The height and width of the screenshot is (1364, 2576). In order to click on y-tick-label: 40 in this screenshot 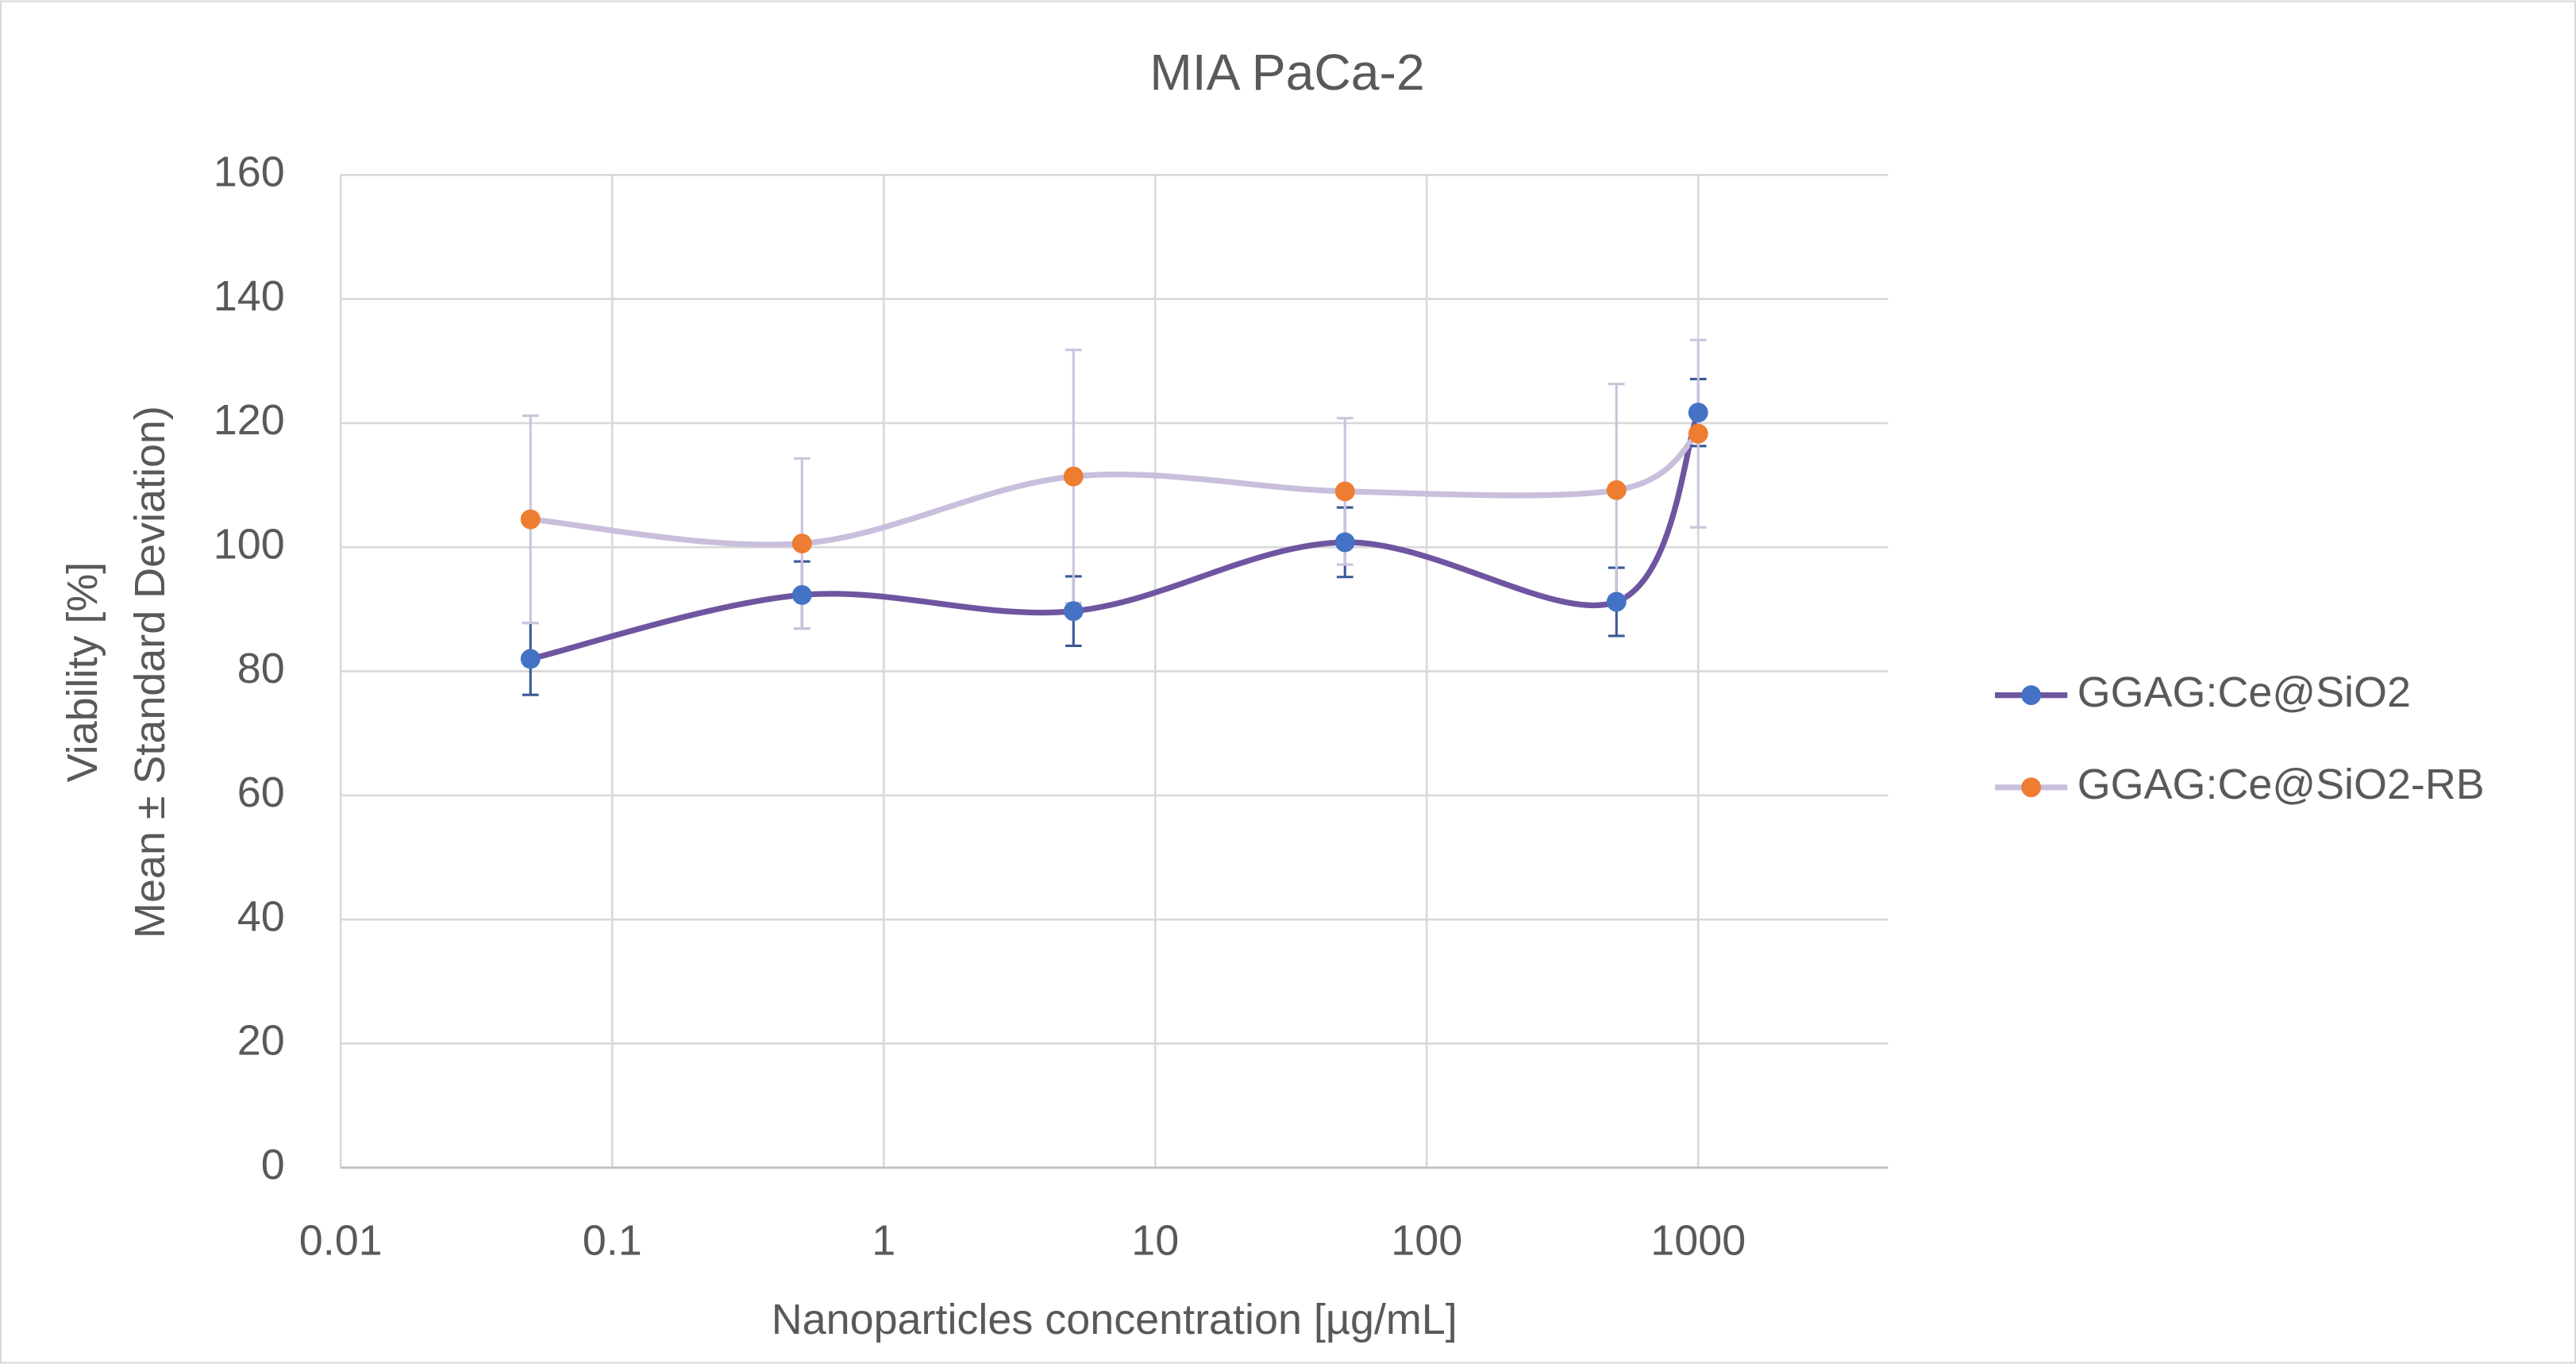, I will do `click(261, 916)`.